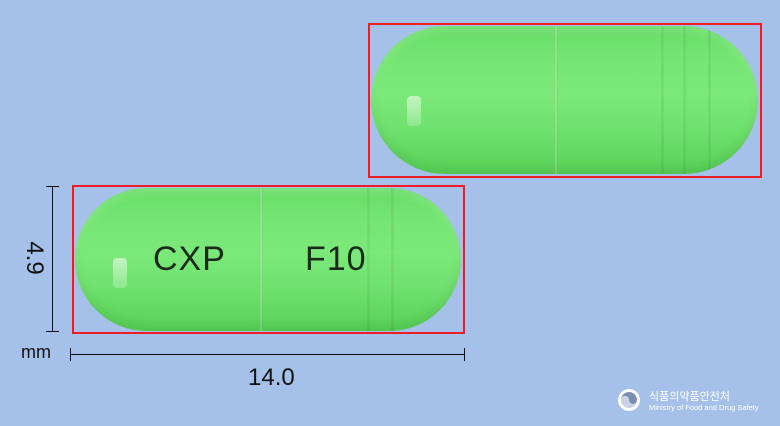 This screenshot has height=426, width=780. What do you see at coordinates (52, 186) in the screenshot?
I see `height-tick-top` at bounding box center [52, 186].